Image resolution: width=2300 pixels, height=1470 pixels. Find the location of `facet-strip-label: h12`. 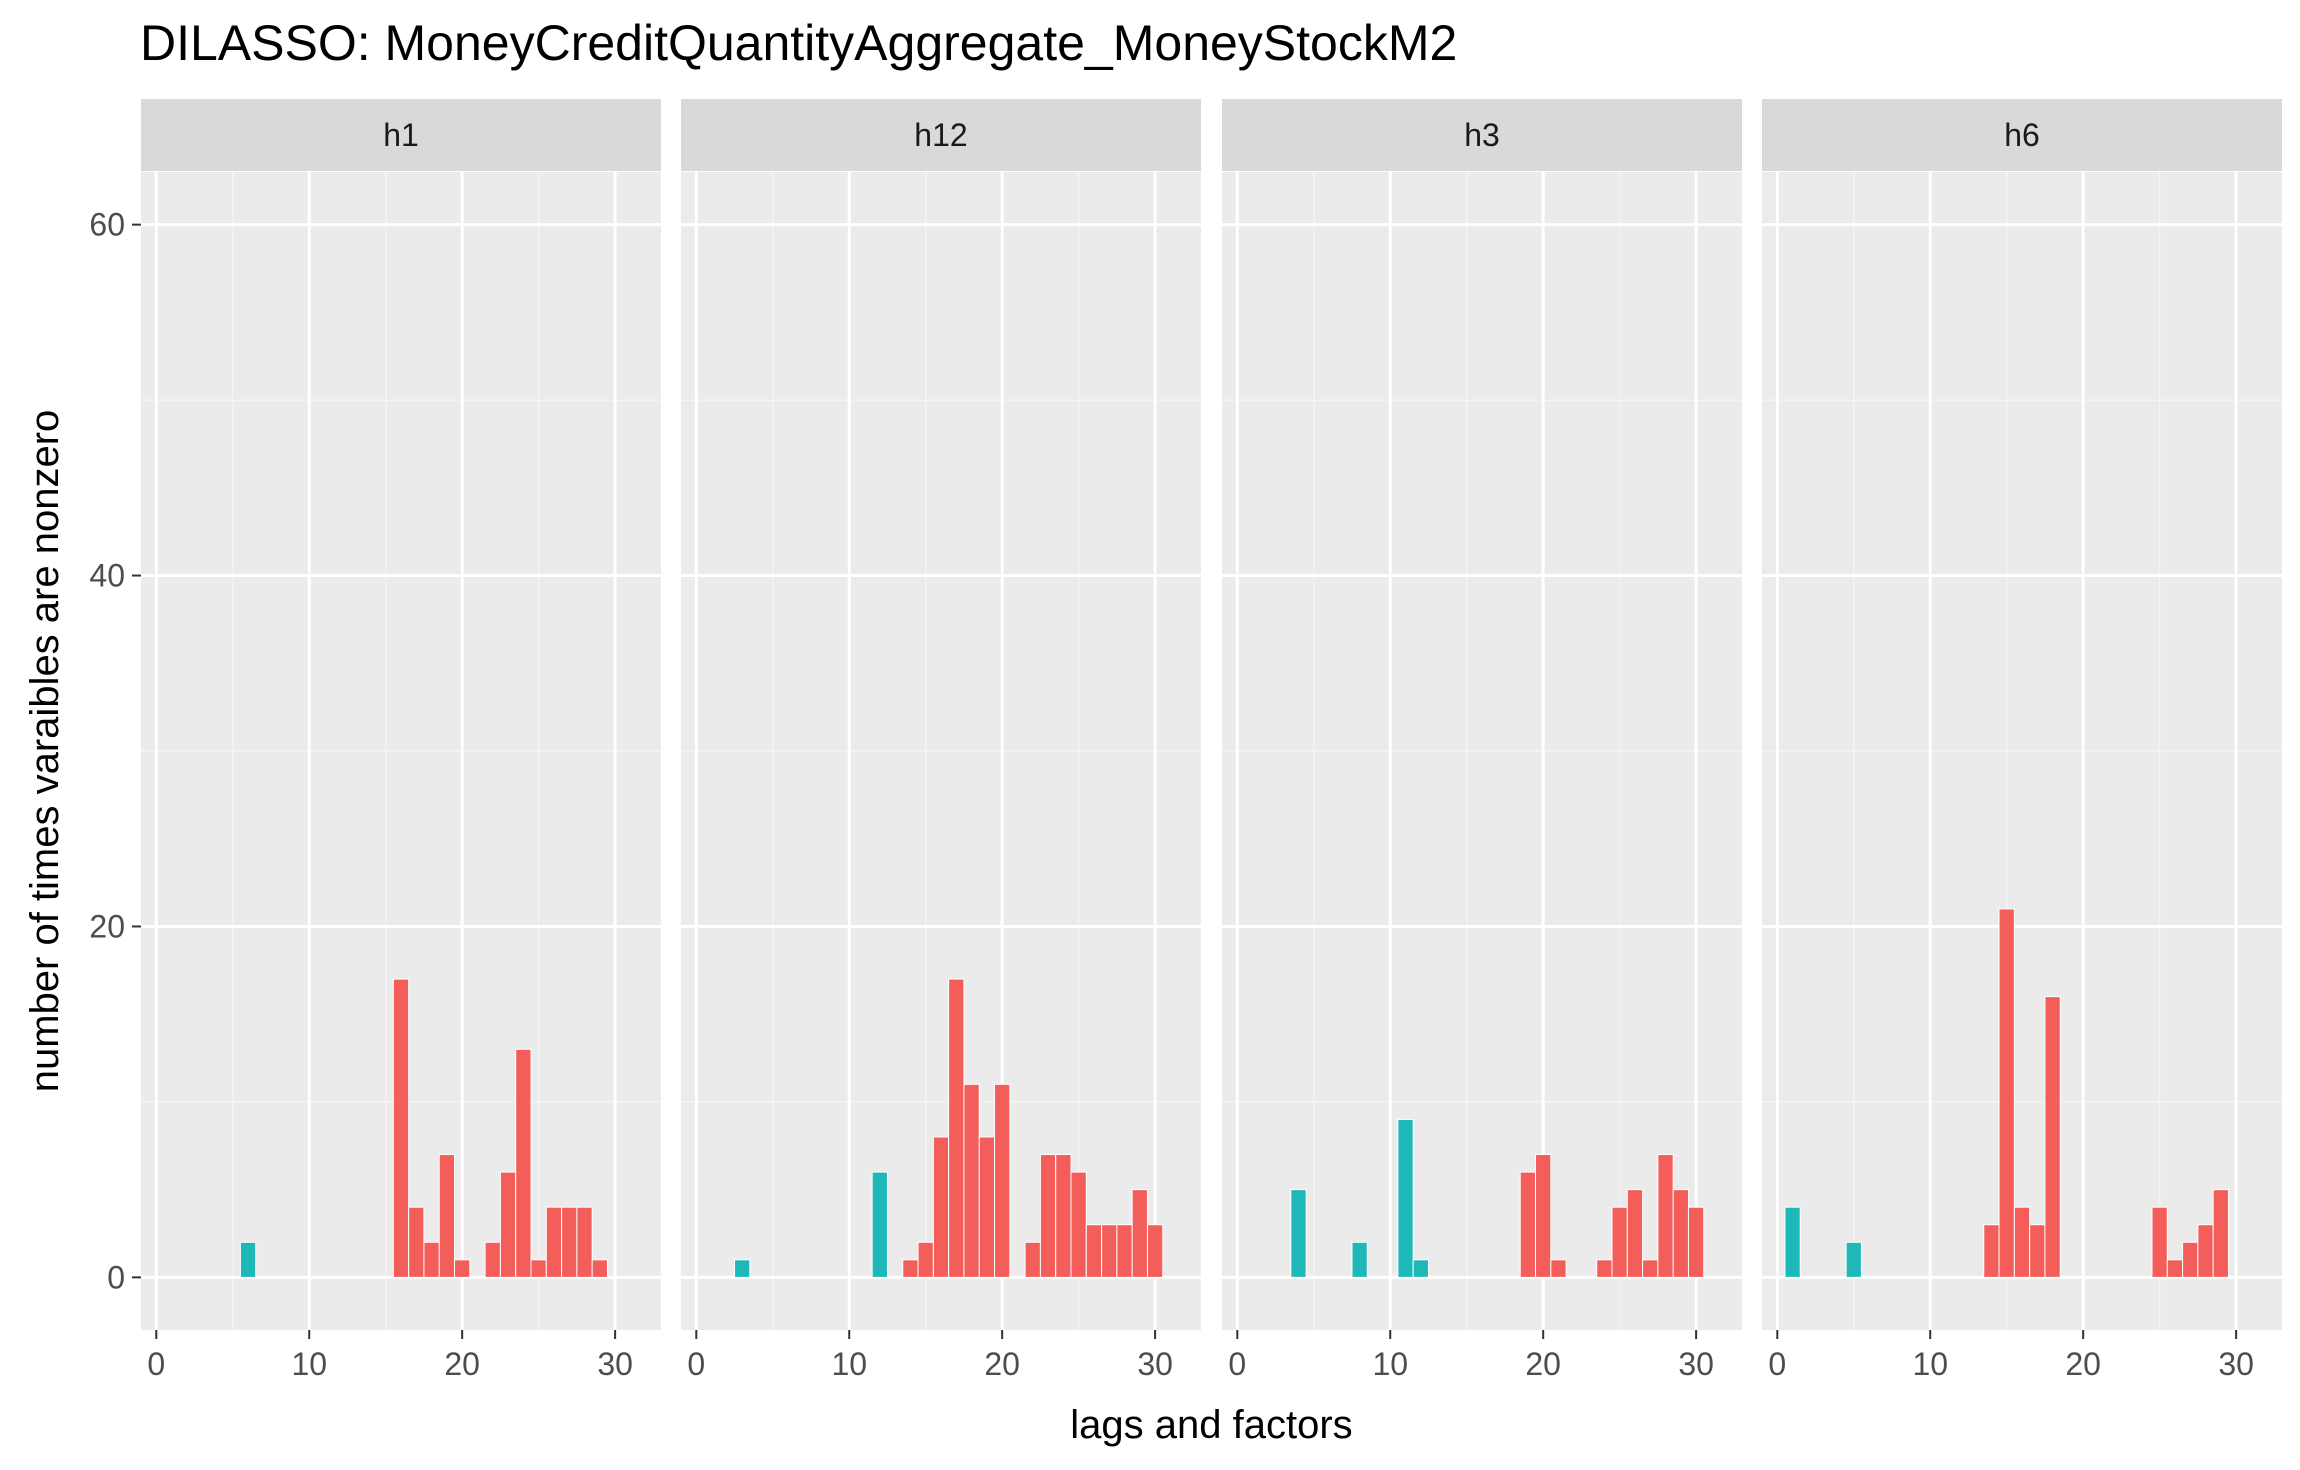

facet-strip-label: h12 is located at coordinates (940, 135).